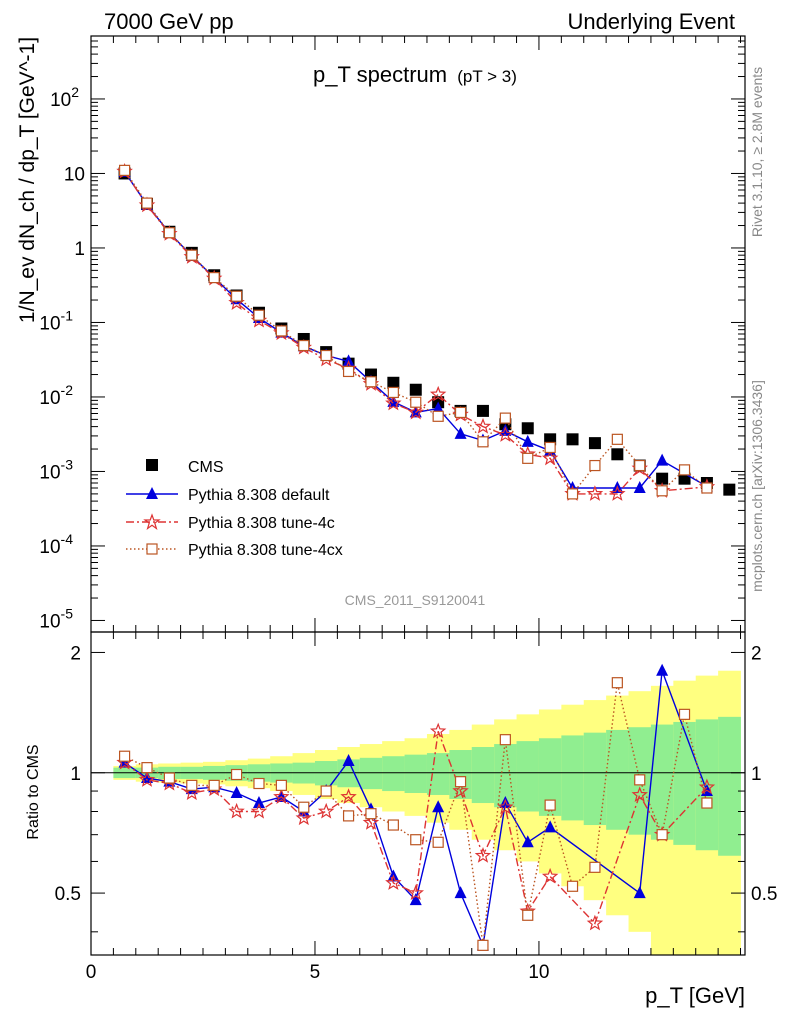  What do you see at coordinates (756, 774) in the screenshot?
I see `ratio-y-tick-label-right: 1` at bounding box center [756, 774].